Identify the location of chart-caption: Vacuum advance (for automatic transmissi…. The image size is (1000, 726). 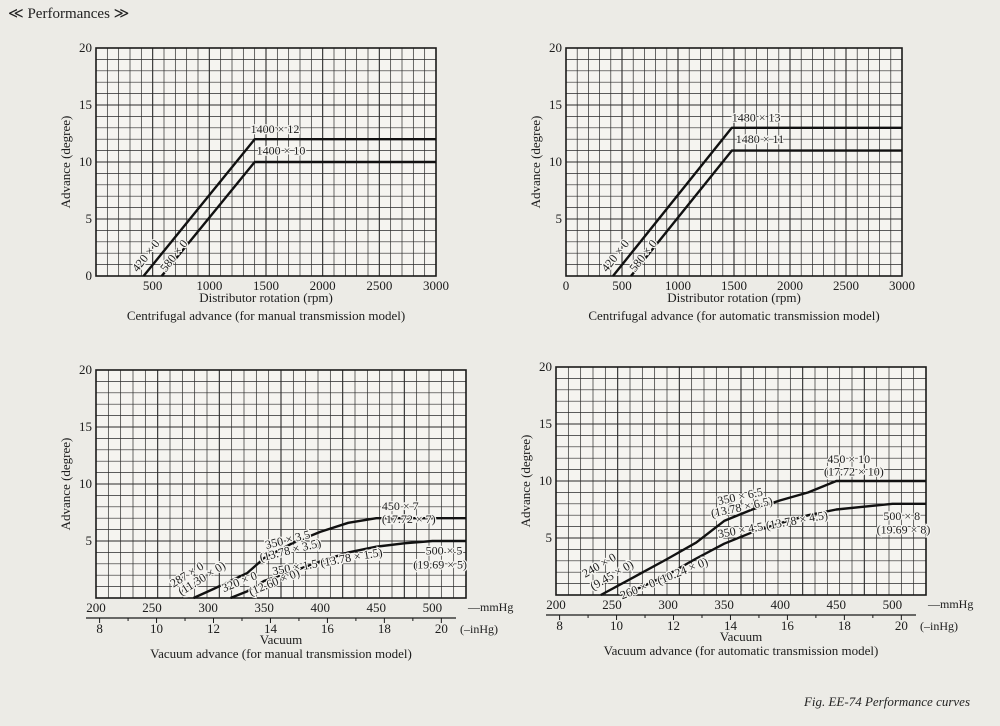
(741, 650).